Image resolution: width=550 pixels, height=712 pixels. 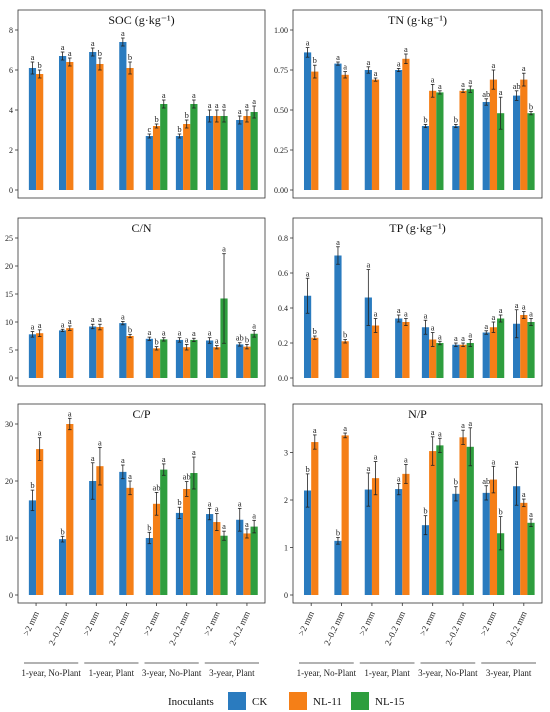 What do you see at coordinates (11, 70) in the screenshot?
I see `y-tick-label: 6` at bounding box center [11, 70].